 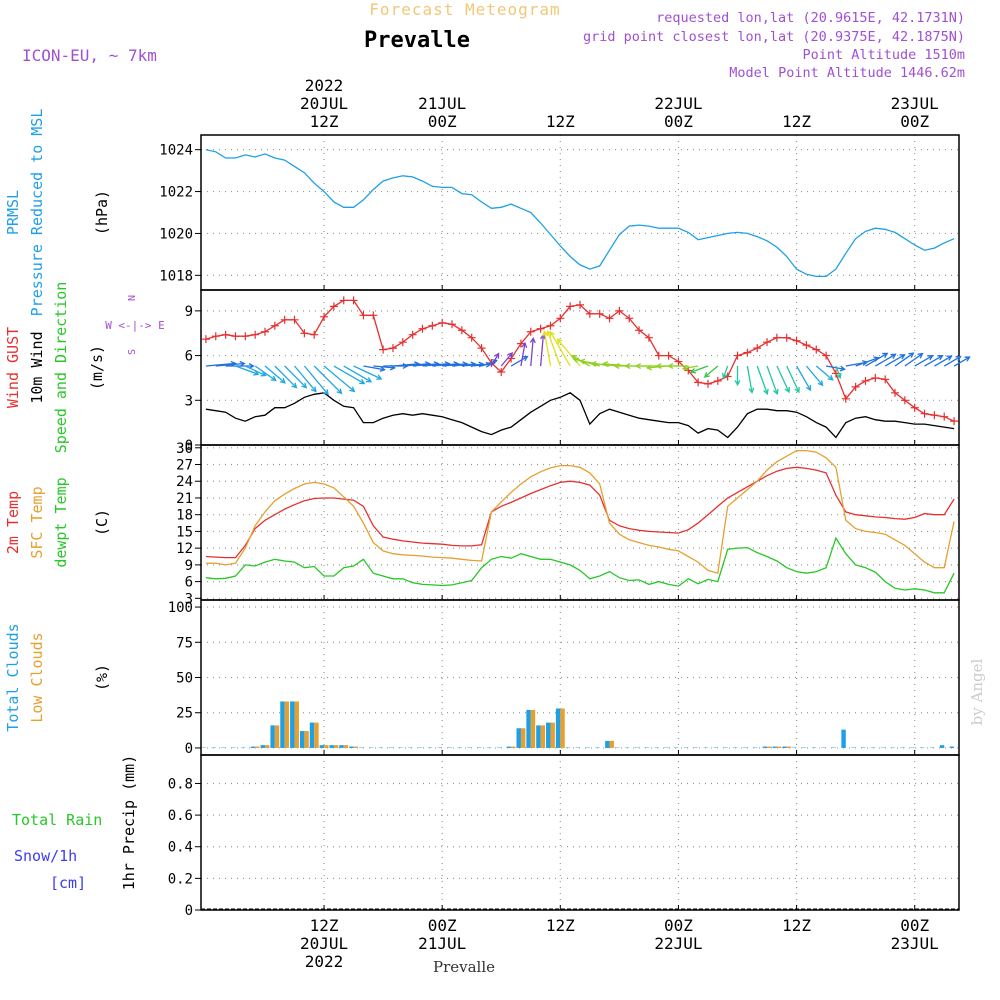 I want to click on series-line-10m-wind, so click(x=580, y=415).